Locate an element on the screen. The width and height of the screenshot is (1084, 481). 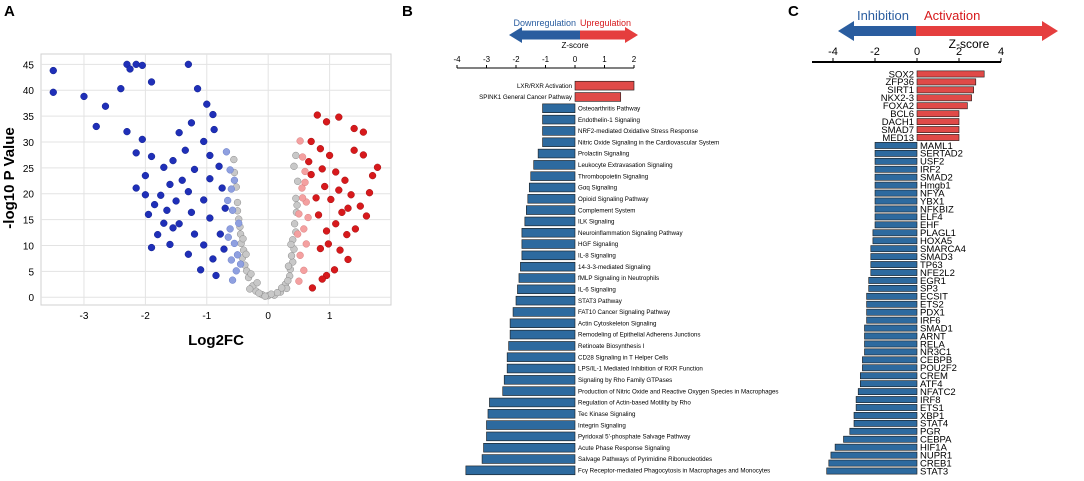
bar-label: Gαq Signaling is located at coordinates (598, 188).